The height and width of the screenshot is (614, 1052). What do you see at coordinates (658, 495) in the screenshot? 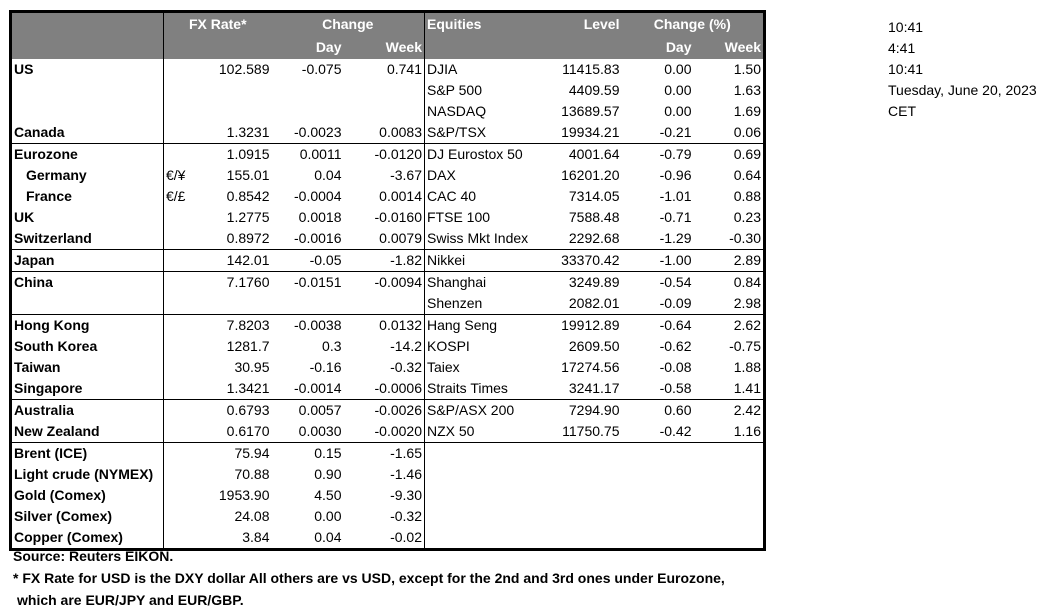
I see `equity-change-day` at bounding box center [658, 495].